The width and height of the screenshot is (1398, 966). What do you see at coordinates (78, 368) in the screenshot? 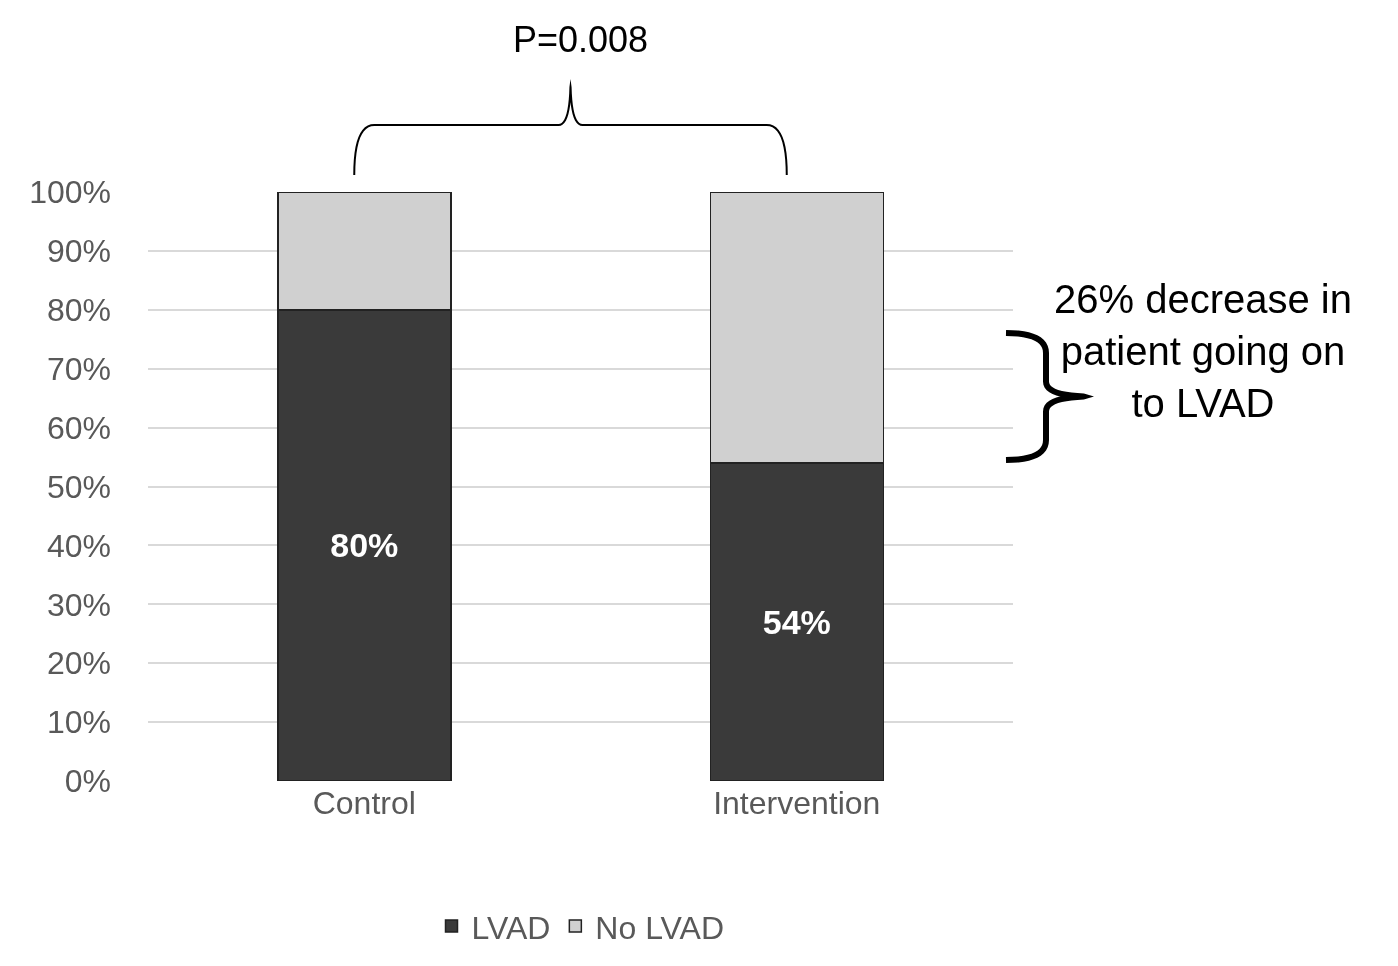
I see `y-tick-label: 70%` at bounding box center [78, 368].